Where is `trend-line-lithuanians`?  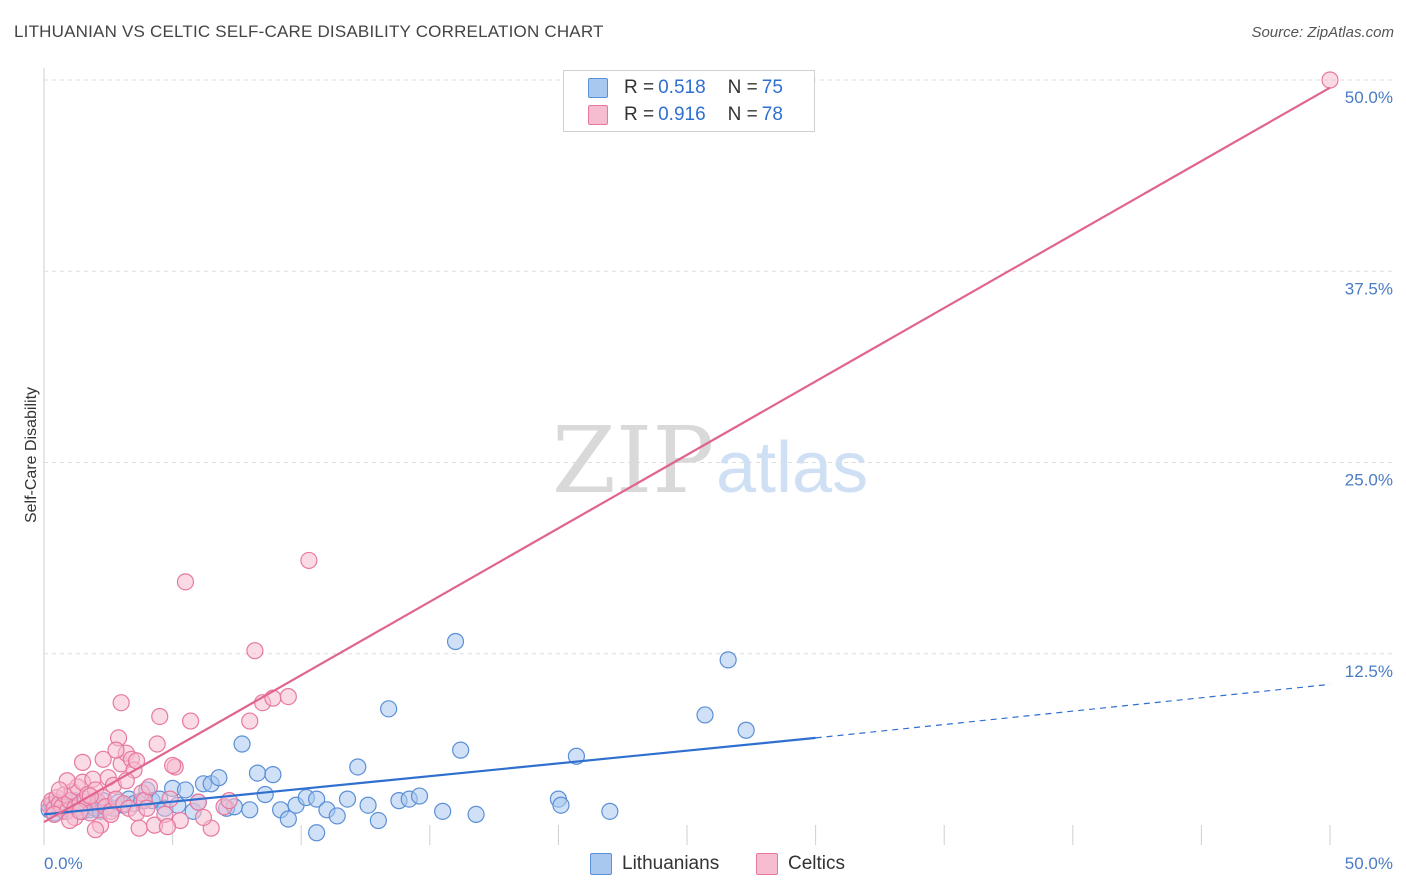 trend-line-lithuanians is located at coordinates (429, 776).